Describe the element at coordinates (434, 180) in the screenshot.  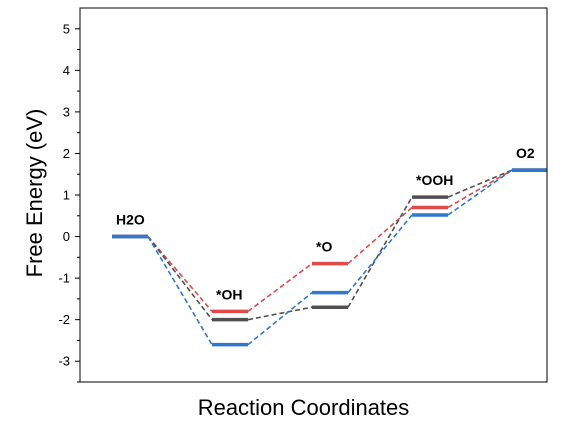
I see `state-label: *OOH` at that location.